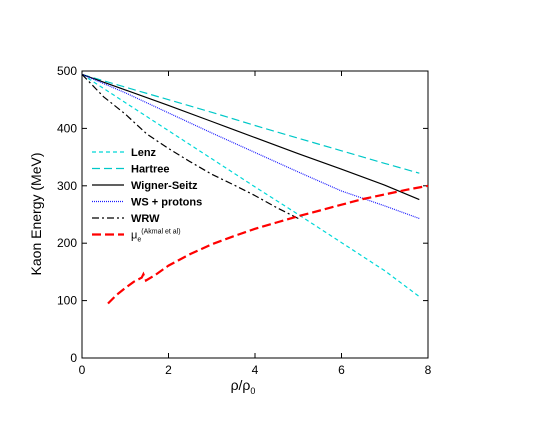  Describe the element at coordinates (145, 219) in the screenshot. I see `legend-label-4: WRW` at that location.